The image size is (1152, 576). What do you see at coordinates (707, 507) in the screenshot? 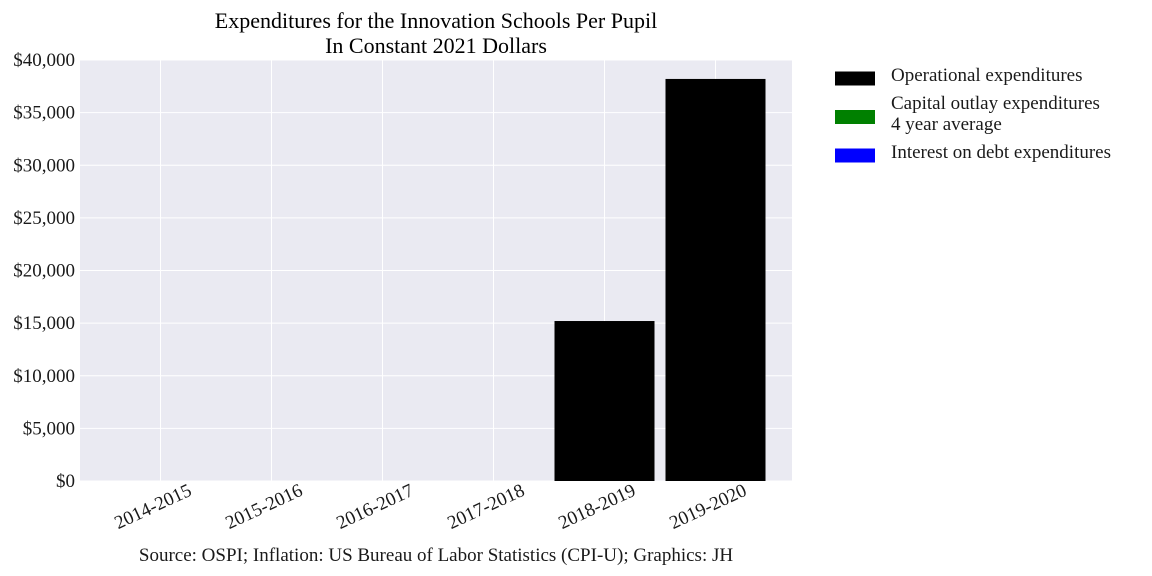
I see `x-tick-label: 2019-2020` at bounding box center [707, 507].